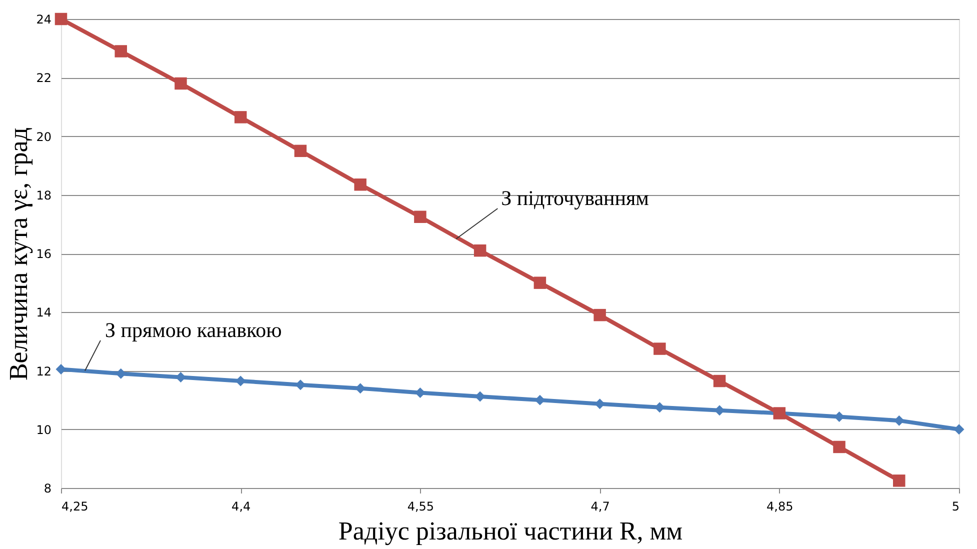 Image resolution: width=977 pixels, height=549 pixels. I want to click on x-tick-label: 4,55, so click(420, 507).